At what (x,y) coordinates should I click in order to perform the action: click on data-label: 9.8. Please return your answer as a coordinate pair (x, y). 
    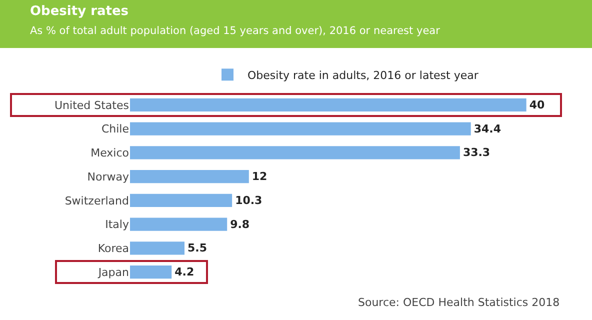
    Looking at the image, I should click on (240, 224).